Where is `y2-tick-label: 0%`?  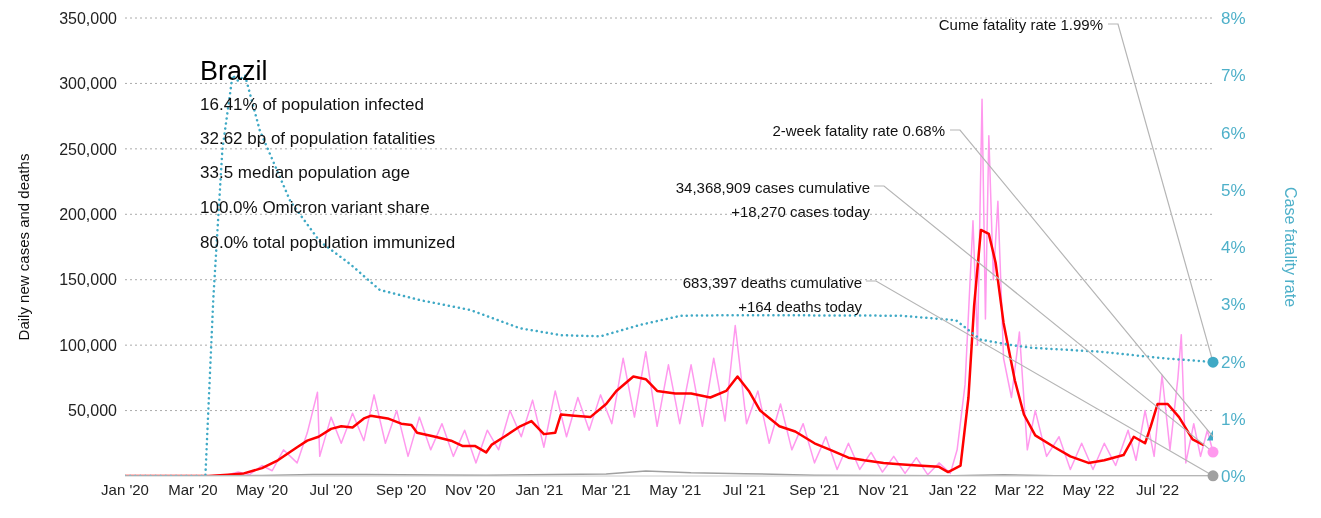 y2-tick-label: 0% is located at coordinates (1233, 477).